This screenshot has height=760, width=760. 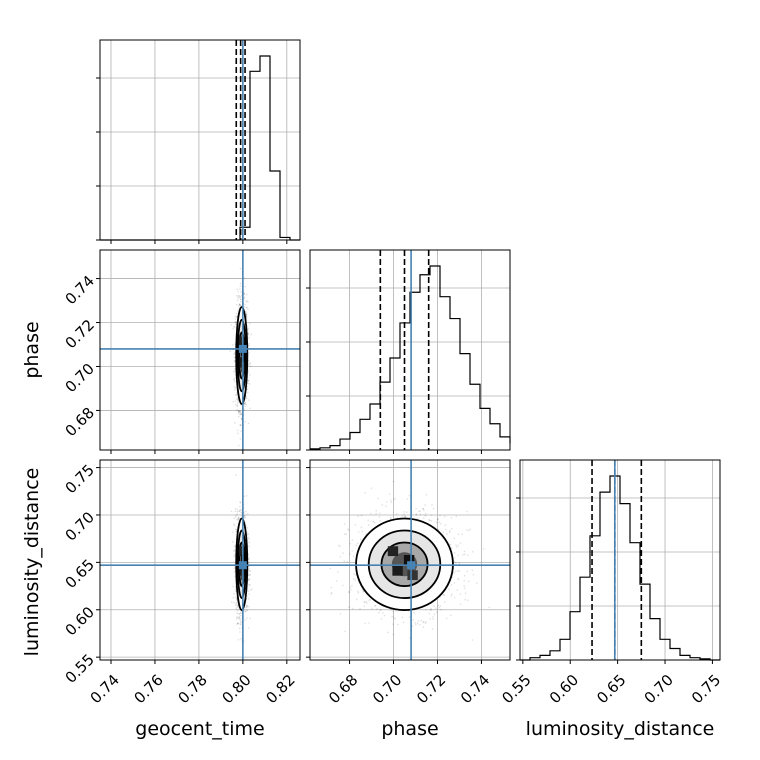 What do you see at coordinates (80, 574) in the screenshot?
I see `y-tick-label-luminosity-distance: 0.65` at bounding box center [80, 574].